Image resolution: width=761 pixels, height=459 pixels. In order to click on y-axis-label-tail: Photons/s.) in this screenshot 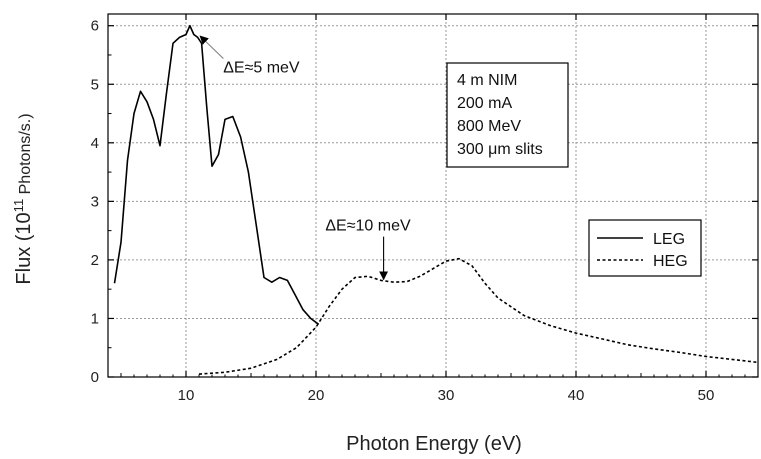, I will do `click(25, 155)`.